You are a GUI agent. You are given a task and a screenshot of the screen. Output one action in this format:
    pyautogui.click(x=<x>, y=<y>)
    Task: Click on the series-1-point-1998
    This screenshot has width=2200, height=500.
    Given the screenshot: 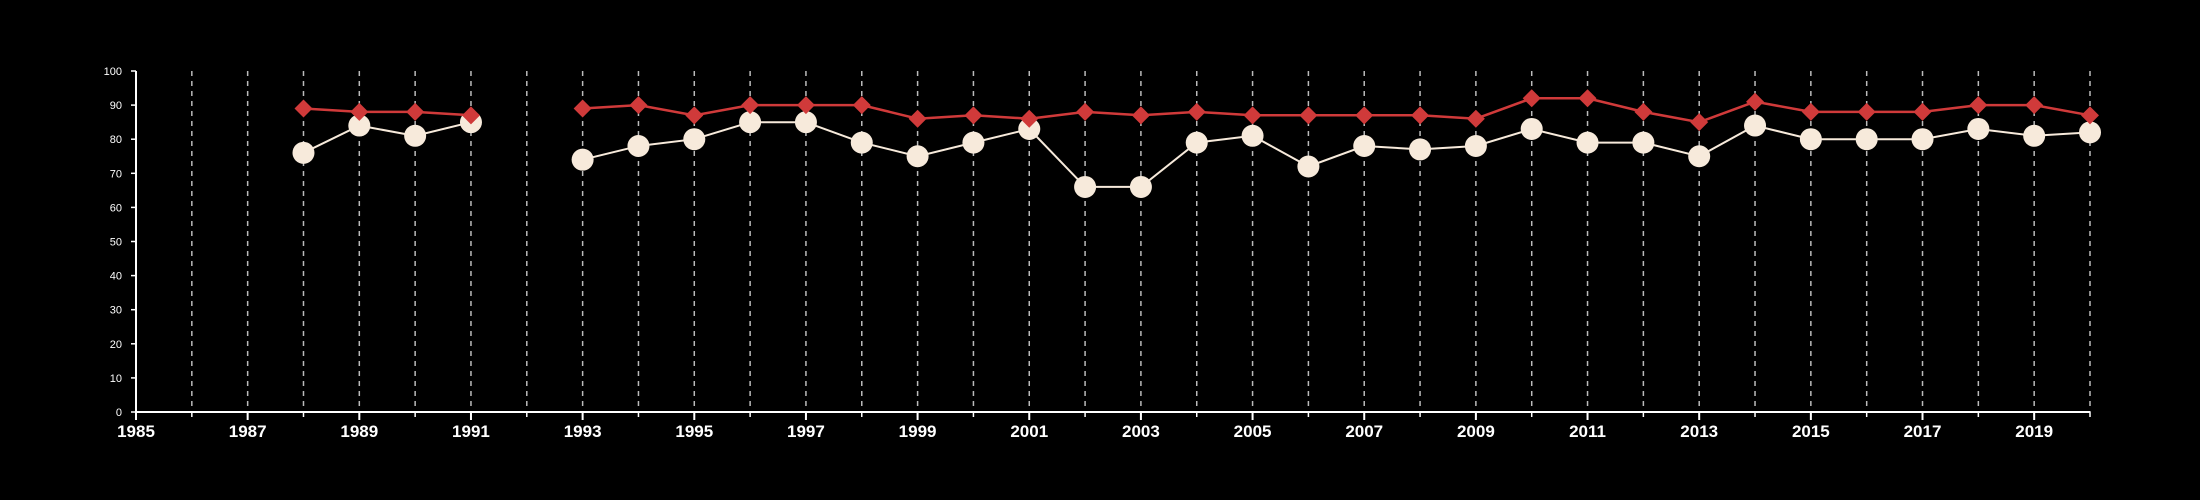 What is the action you would take?
    pyautogui.click(x=861, y=105)
    